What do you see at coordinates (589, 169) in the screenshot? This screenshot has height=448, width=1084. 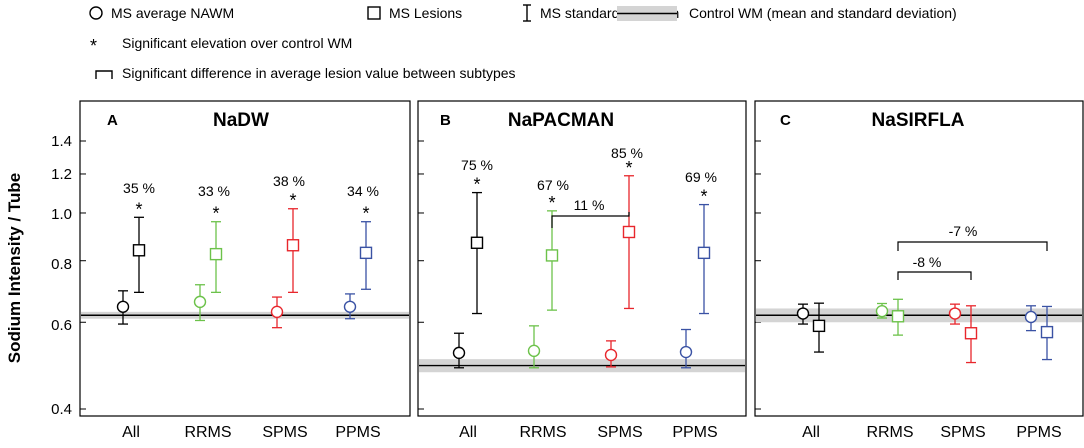 I see `annotations-b: 75 % 67 % 85 % 69 %` at bounding box center [589, 169].